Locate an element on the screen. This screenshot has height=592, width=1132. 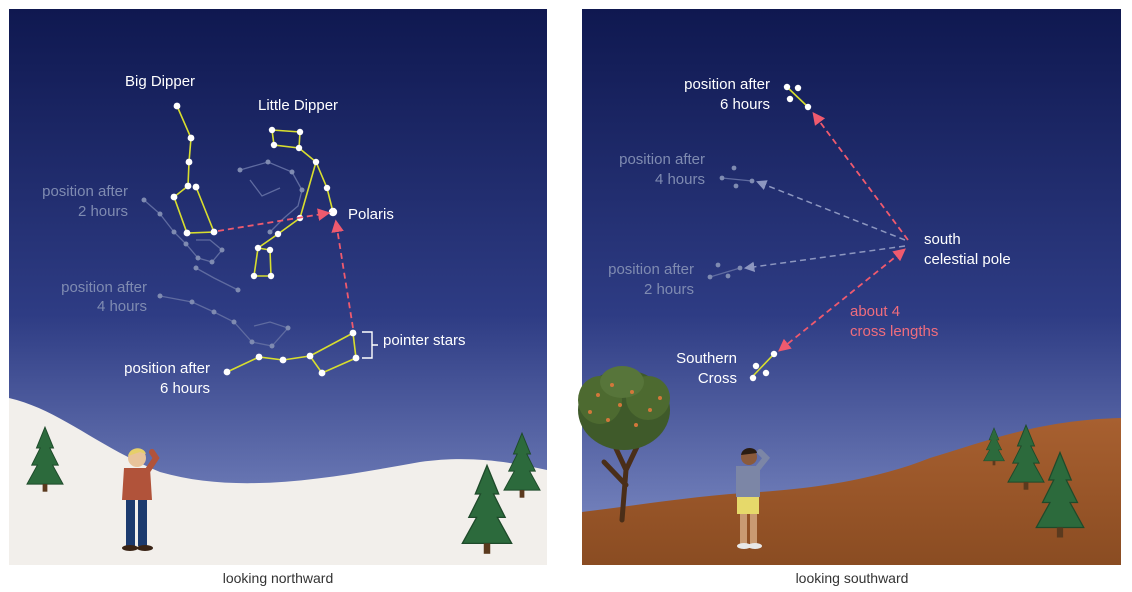
label-south-pole-line1: south is located at coordinates (942, 239).